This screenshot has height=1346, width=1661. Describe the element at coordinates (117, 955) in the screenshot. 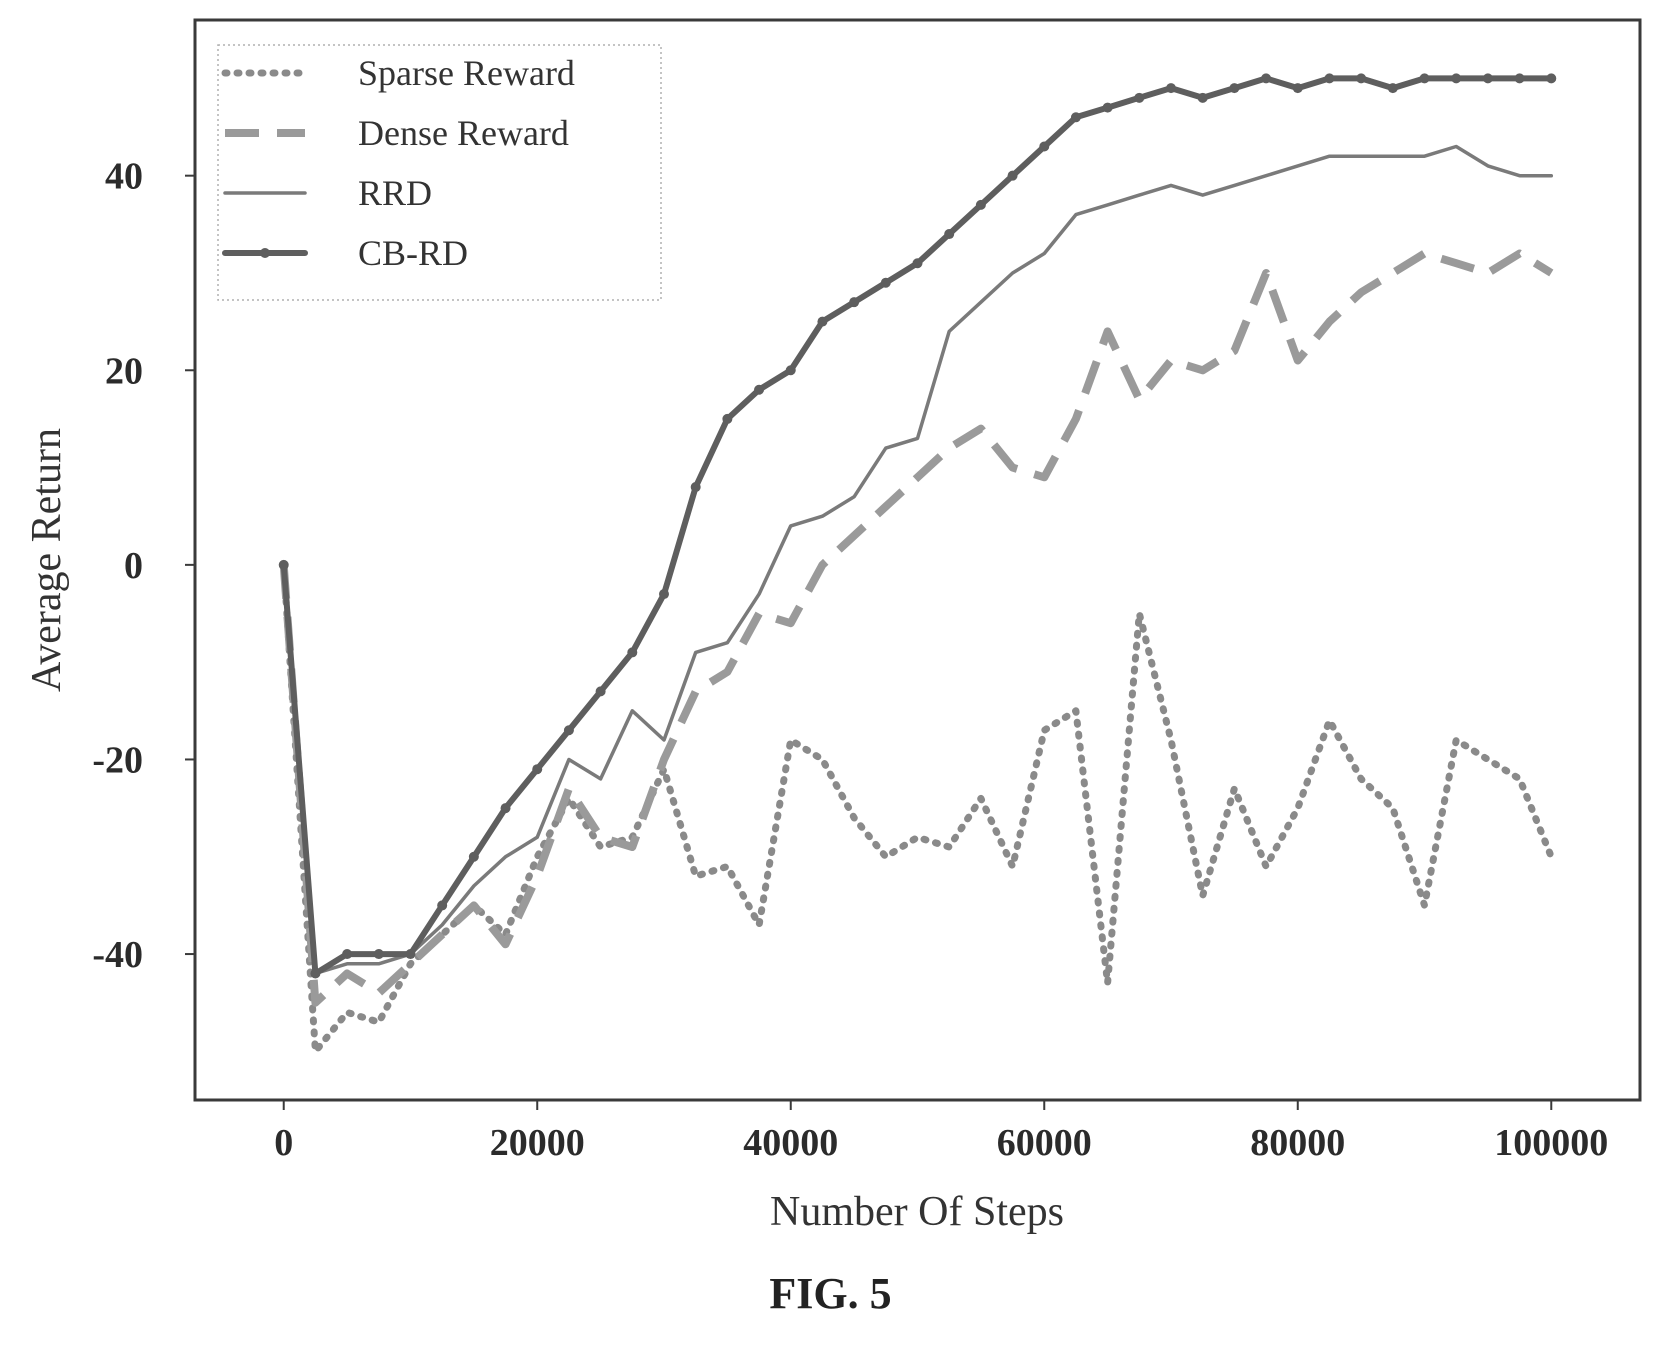

I see `y-tick-label: -40` at that location.